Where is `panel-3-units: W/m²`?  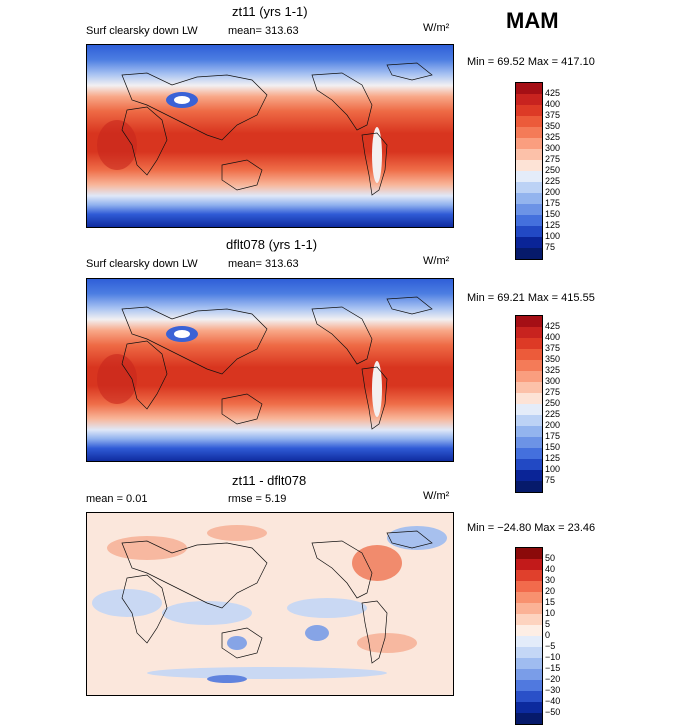
panel-3-units: W/m² is located at coordinates (436, 496).